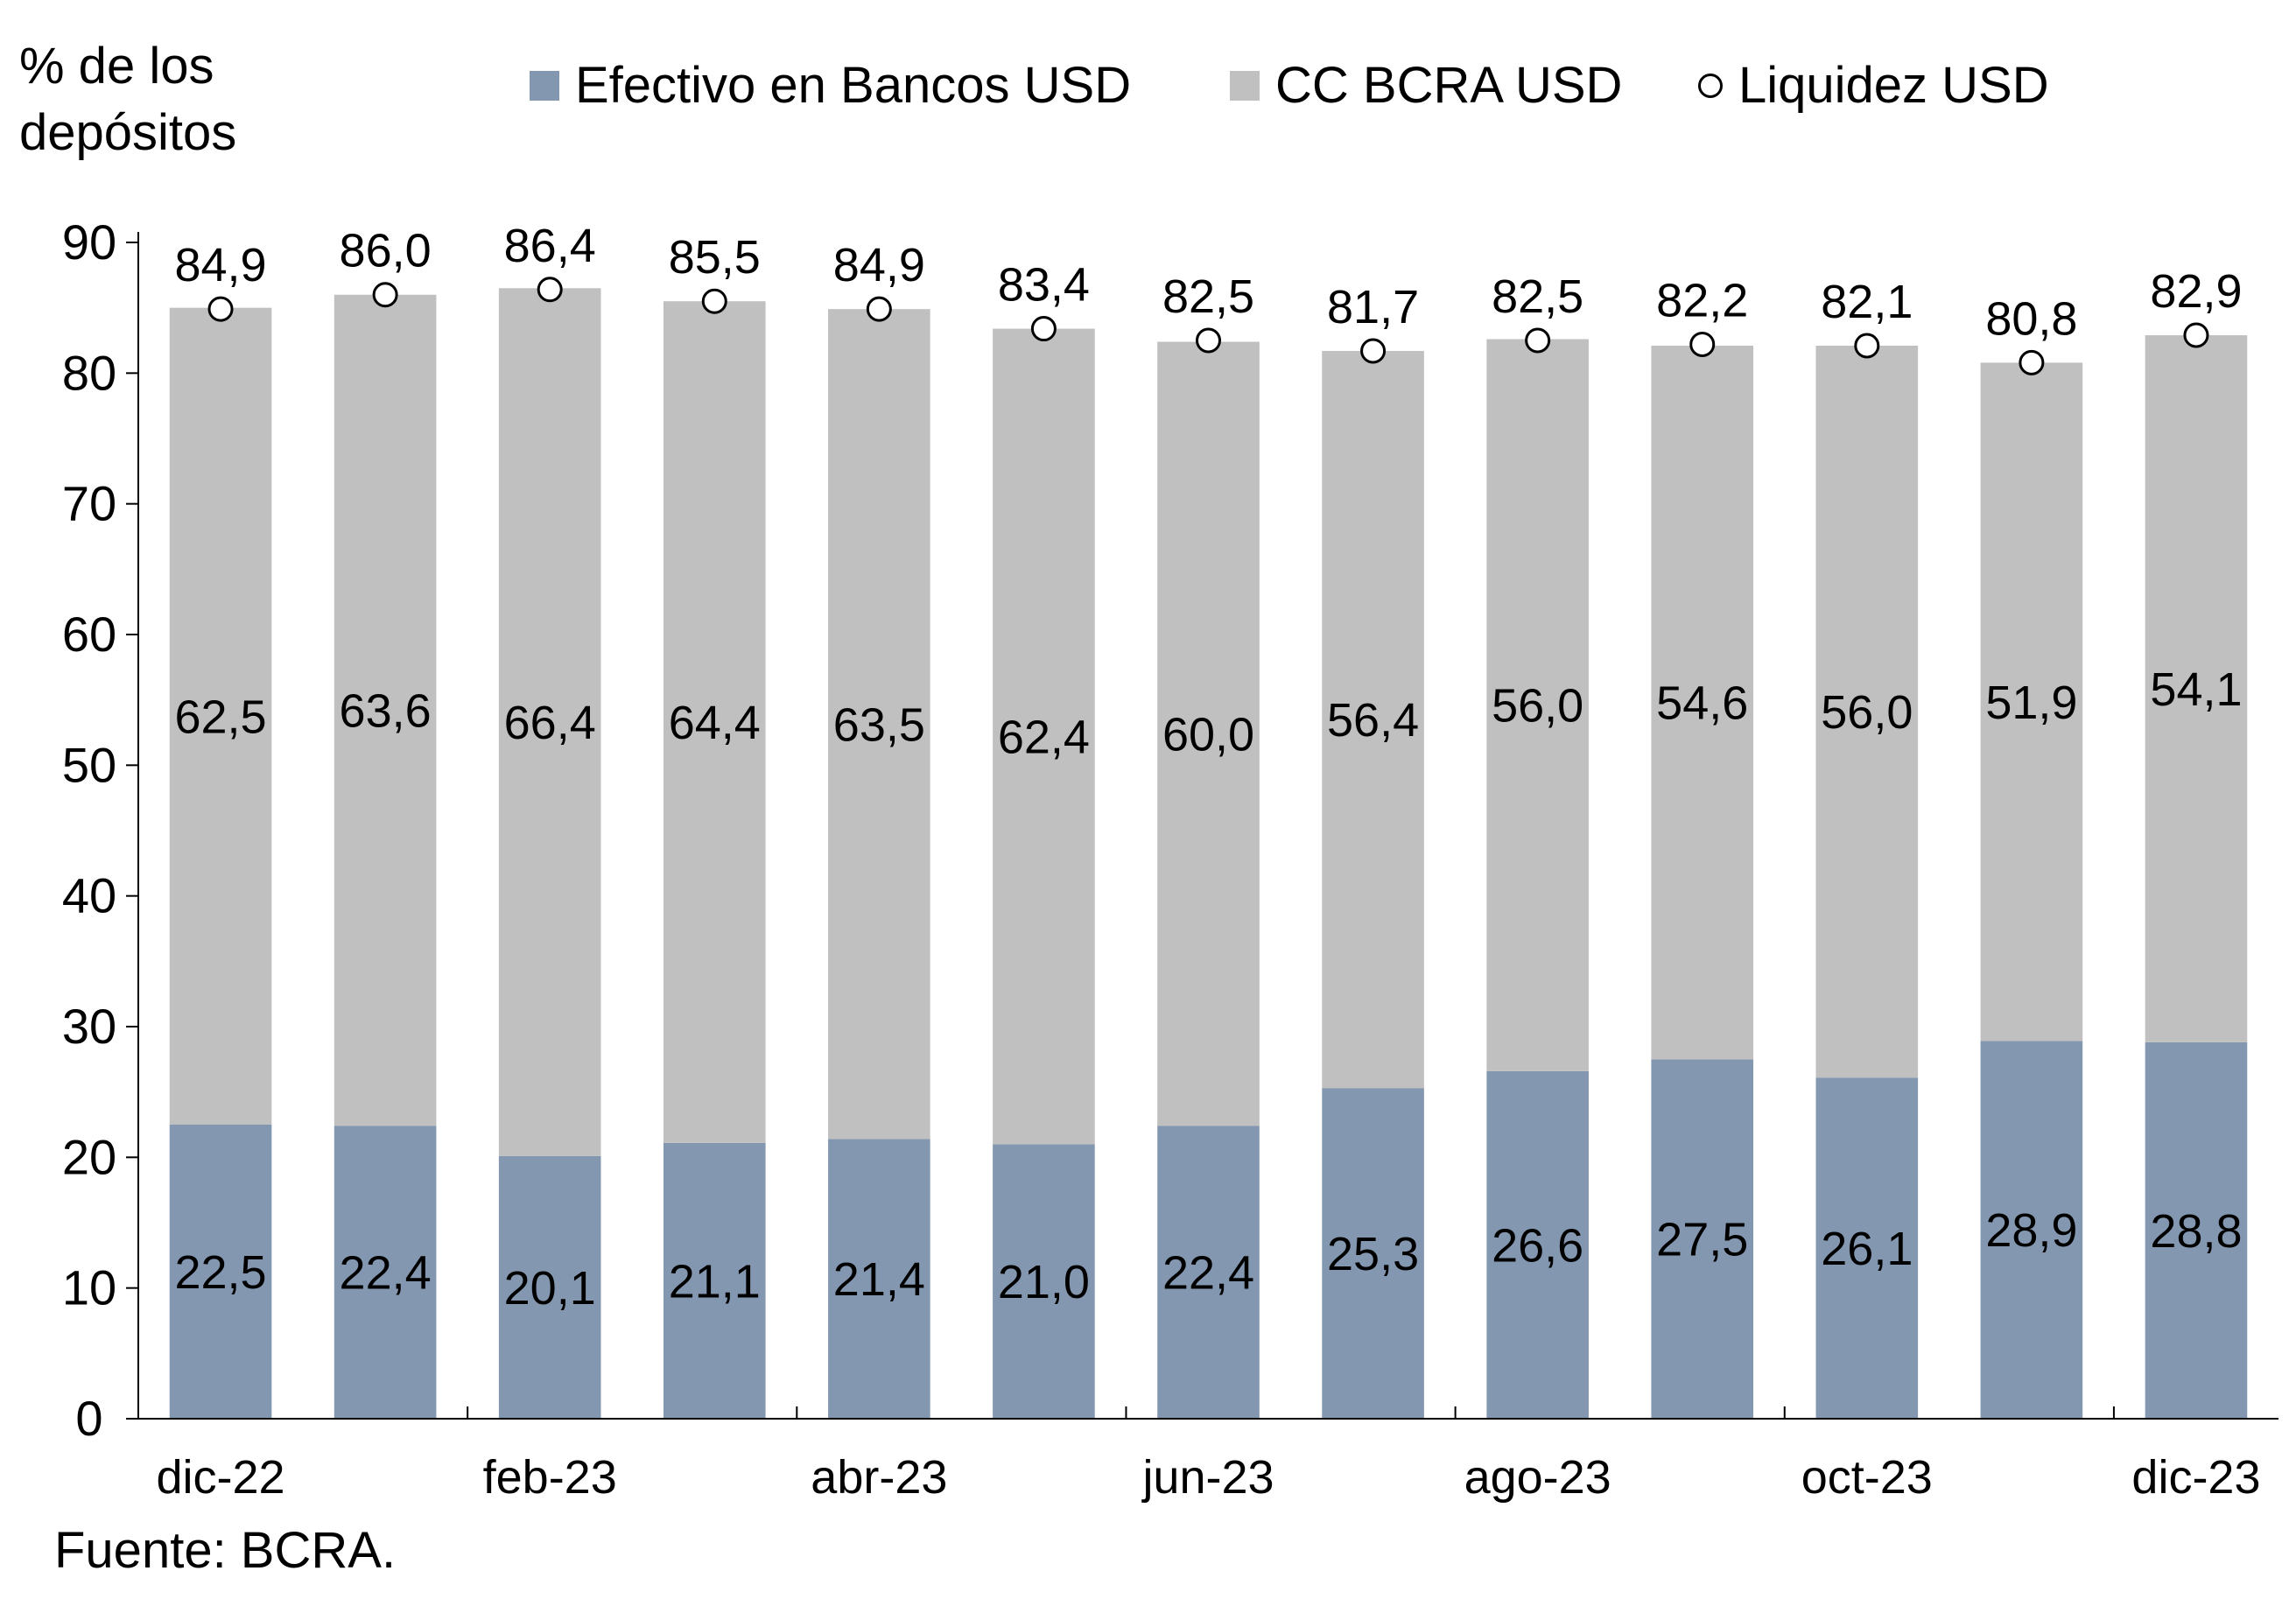 Image resolution: width=2296 pixels, height=1613 pixels. Describe the element at coordinates (89, 634) in the screenshot. I see `y-tick-label: 60` at that location.